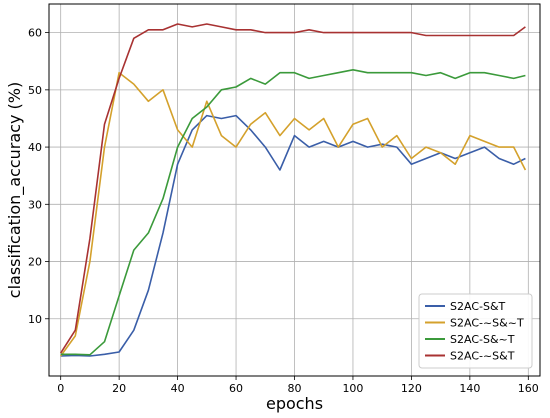 The width and height of the screenshot is (550, 418). I want to click on y-tick-label: 50, so click(35, 90).